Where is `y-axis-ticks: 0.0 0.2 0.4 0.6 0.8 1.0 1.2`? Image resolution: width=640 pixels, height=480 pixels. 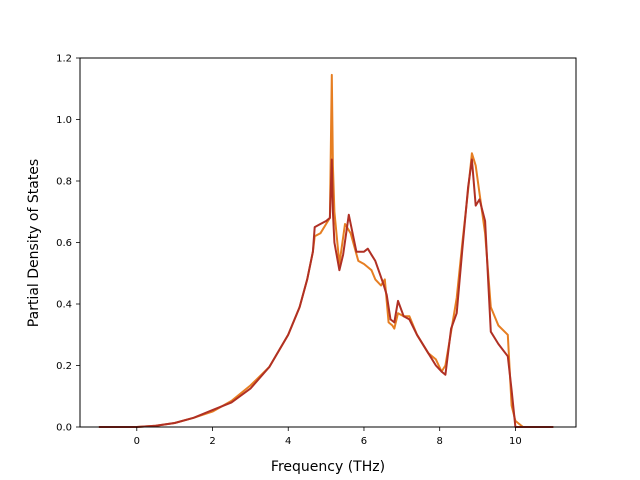 y-axis-ticks: 0.0 0.2 0.4 0.6 0.8 1.0 1.2 is located at coordinates (68, 244).